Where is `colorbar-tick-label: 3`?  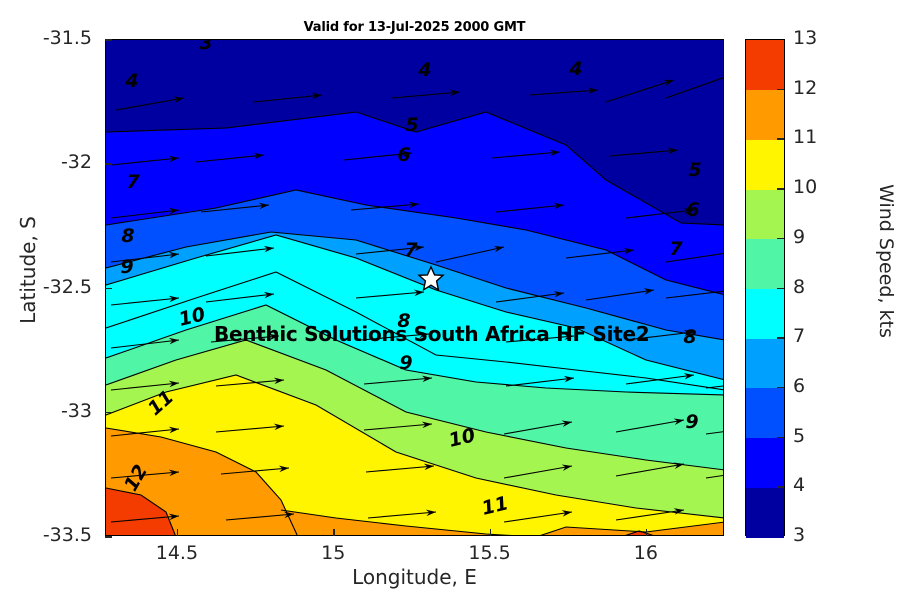
colorbar-tick-label: 3 is located at coordinates (799, 535).